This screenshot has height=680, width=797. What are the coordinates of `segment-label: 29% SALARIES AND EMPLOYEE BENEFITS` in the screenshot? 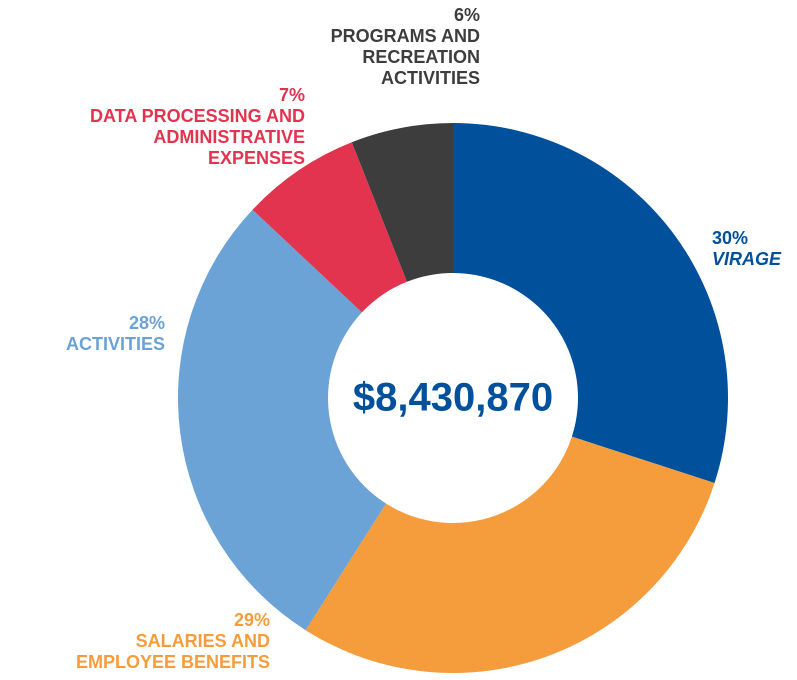 It's located at (155, 641).